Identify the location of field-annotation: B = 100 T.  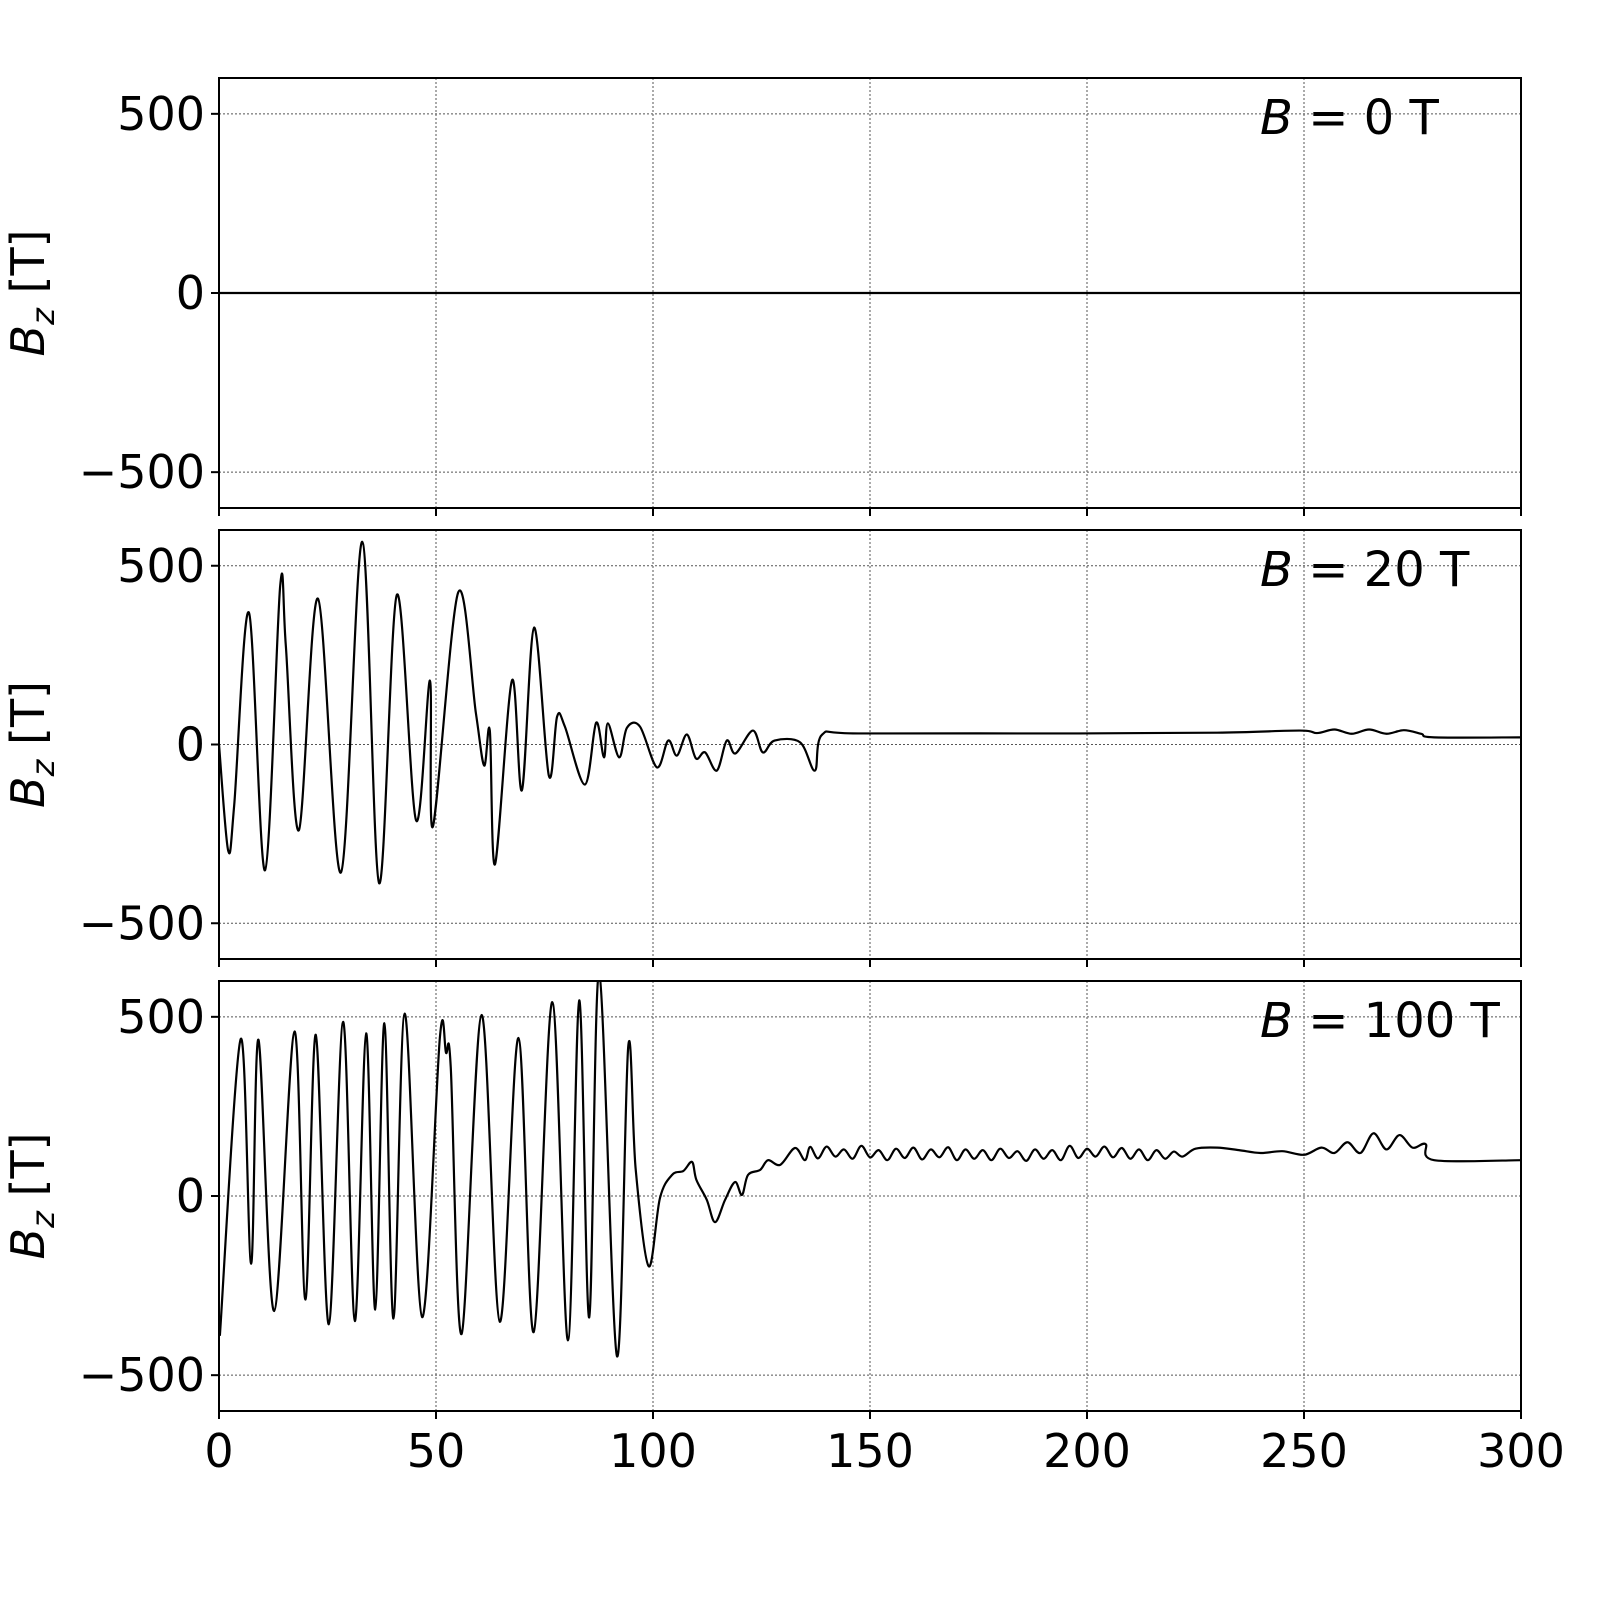
(1380, 1021).